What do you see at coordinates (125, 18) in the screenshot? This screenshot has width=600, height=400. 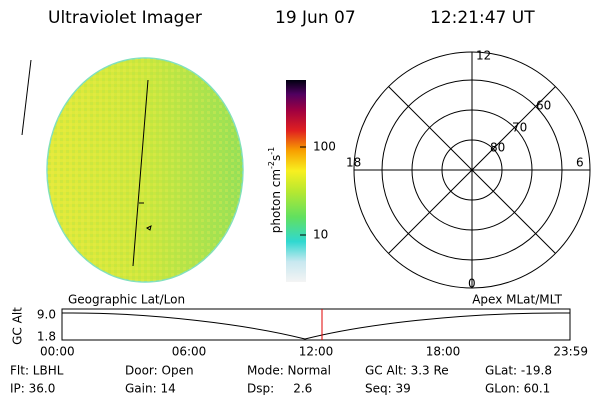 I see `title: Ultraviolet Imager` at bounding box center [125, 18].